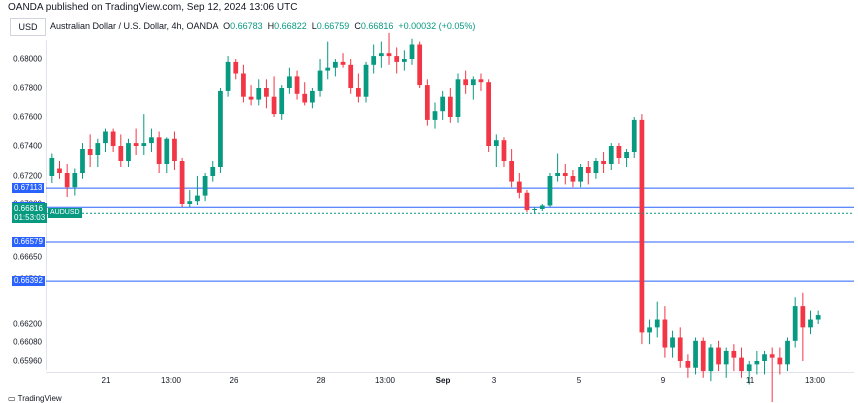 The width and height of the screenshot is (858, 403). What do you see at coordinates (437, 26) in the screenshot?
I see `ohlc-change: +0.00032 (+0.05%)` at bounding box center [437, 26].